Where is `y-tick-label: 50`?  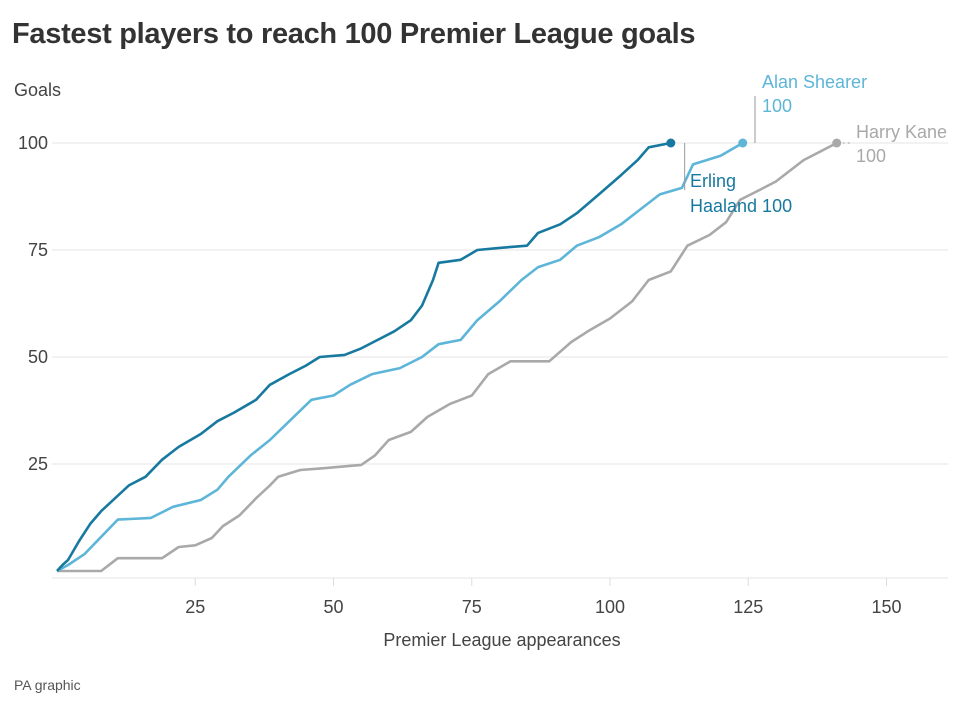
y-tick-label: 50 is located at coordinates (38, 357).